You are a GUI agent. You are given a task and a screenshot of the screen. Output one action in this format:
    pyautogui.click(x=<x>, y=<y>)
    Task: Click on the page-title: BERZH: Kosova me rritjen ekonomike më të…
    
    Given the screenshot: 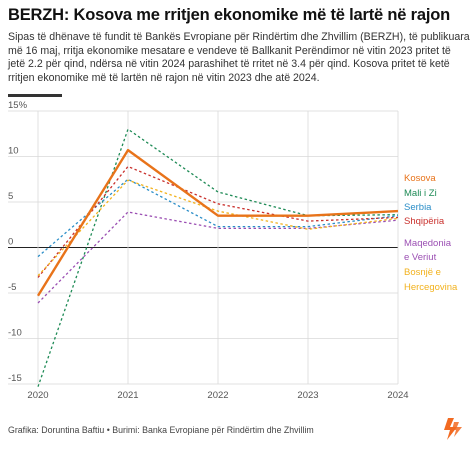 What is the action you would take?
    pyautogui.click(x=229, y=15)
    